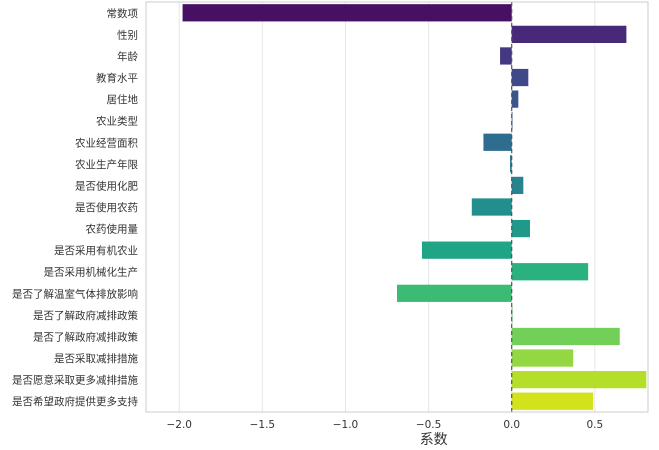  Describe the element at coordinates (434, 440) in the screenshot. I see `x-axis-title: 系数` at that location.